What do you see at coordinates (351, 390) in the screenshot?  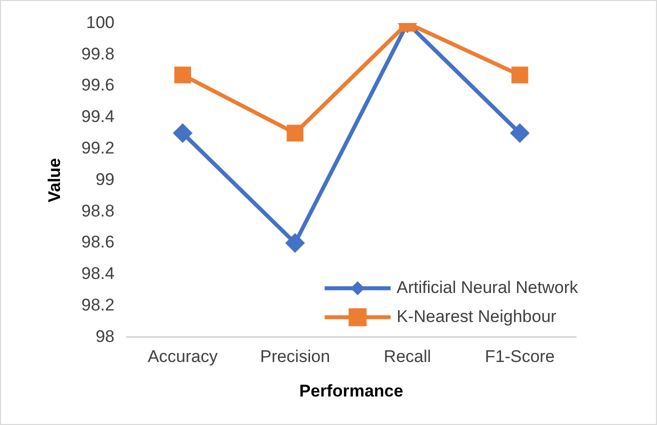 I see `x-axis-title: Performance` at bounding box center [351, 390].